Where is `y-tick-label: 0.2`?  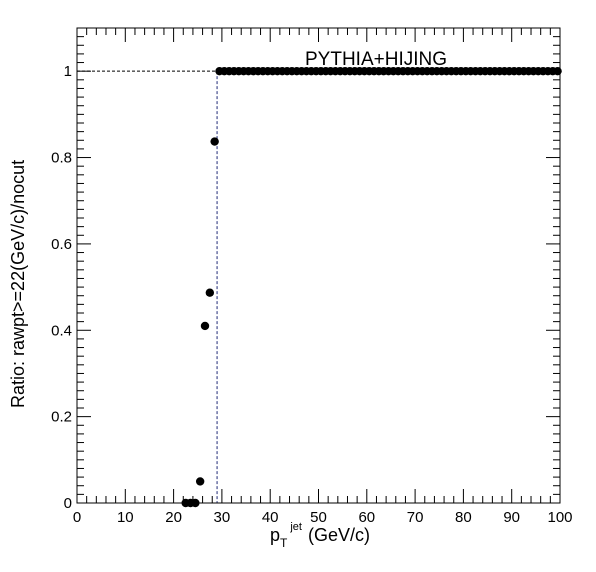 y-tick-label: 0.2 is located at coordinates (61, 417).